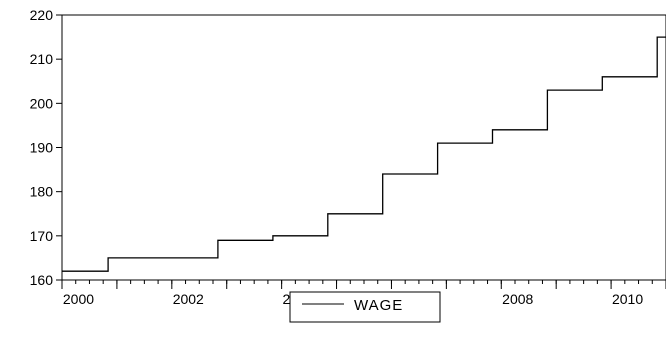 The height and width of the screenshot is (342, 666). Describe the element at coordinates (42, 103) in the screenshot. I see `y-tick-label-200: 200` at that location.